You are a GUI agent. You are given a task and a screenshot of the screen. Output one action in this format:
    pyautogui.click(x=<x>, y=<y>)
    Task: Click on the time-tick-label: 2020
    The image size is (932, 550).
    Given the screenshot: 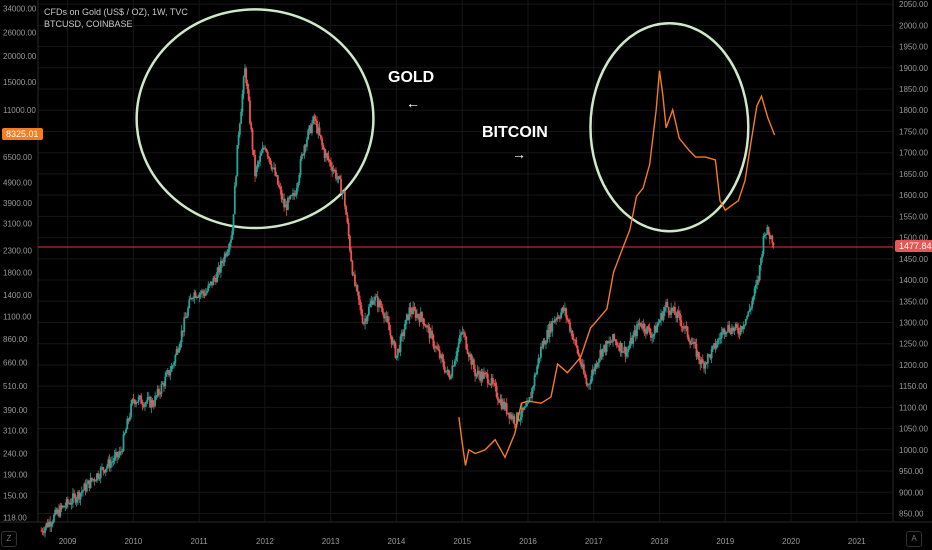 What is the action you would take?
    pyautogui.click(x=791, y=541)
    